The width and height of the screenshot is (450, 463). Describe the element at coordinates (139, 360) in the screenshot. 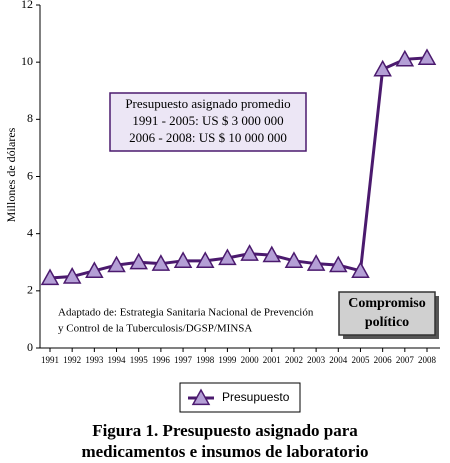

I see `x-tick-label: 1995` at that location.